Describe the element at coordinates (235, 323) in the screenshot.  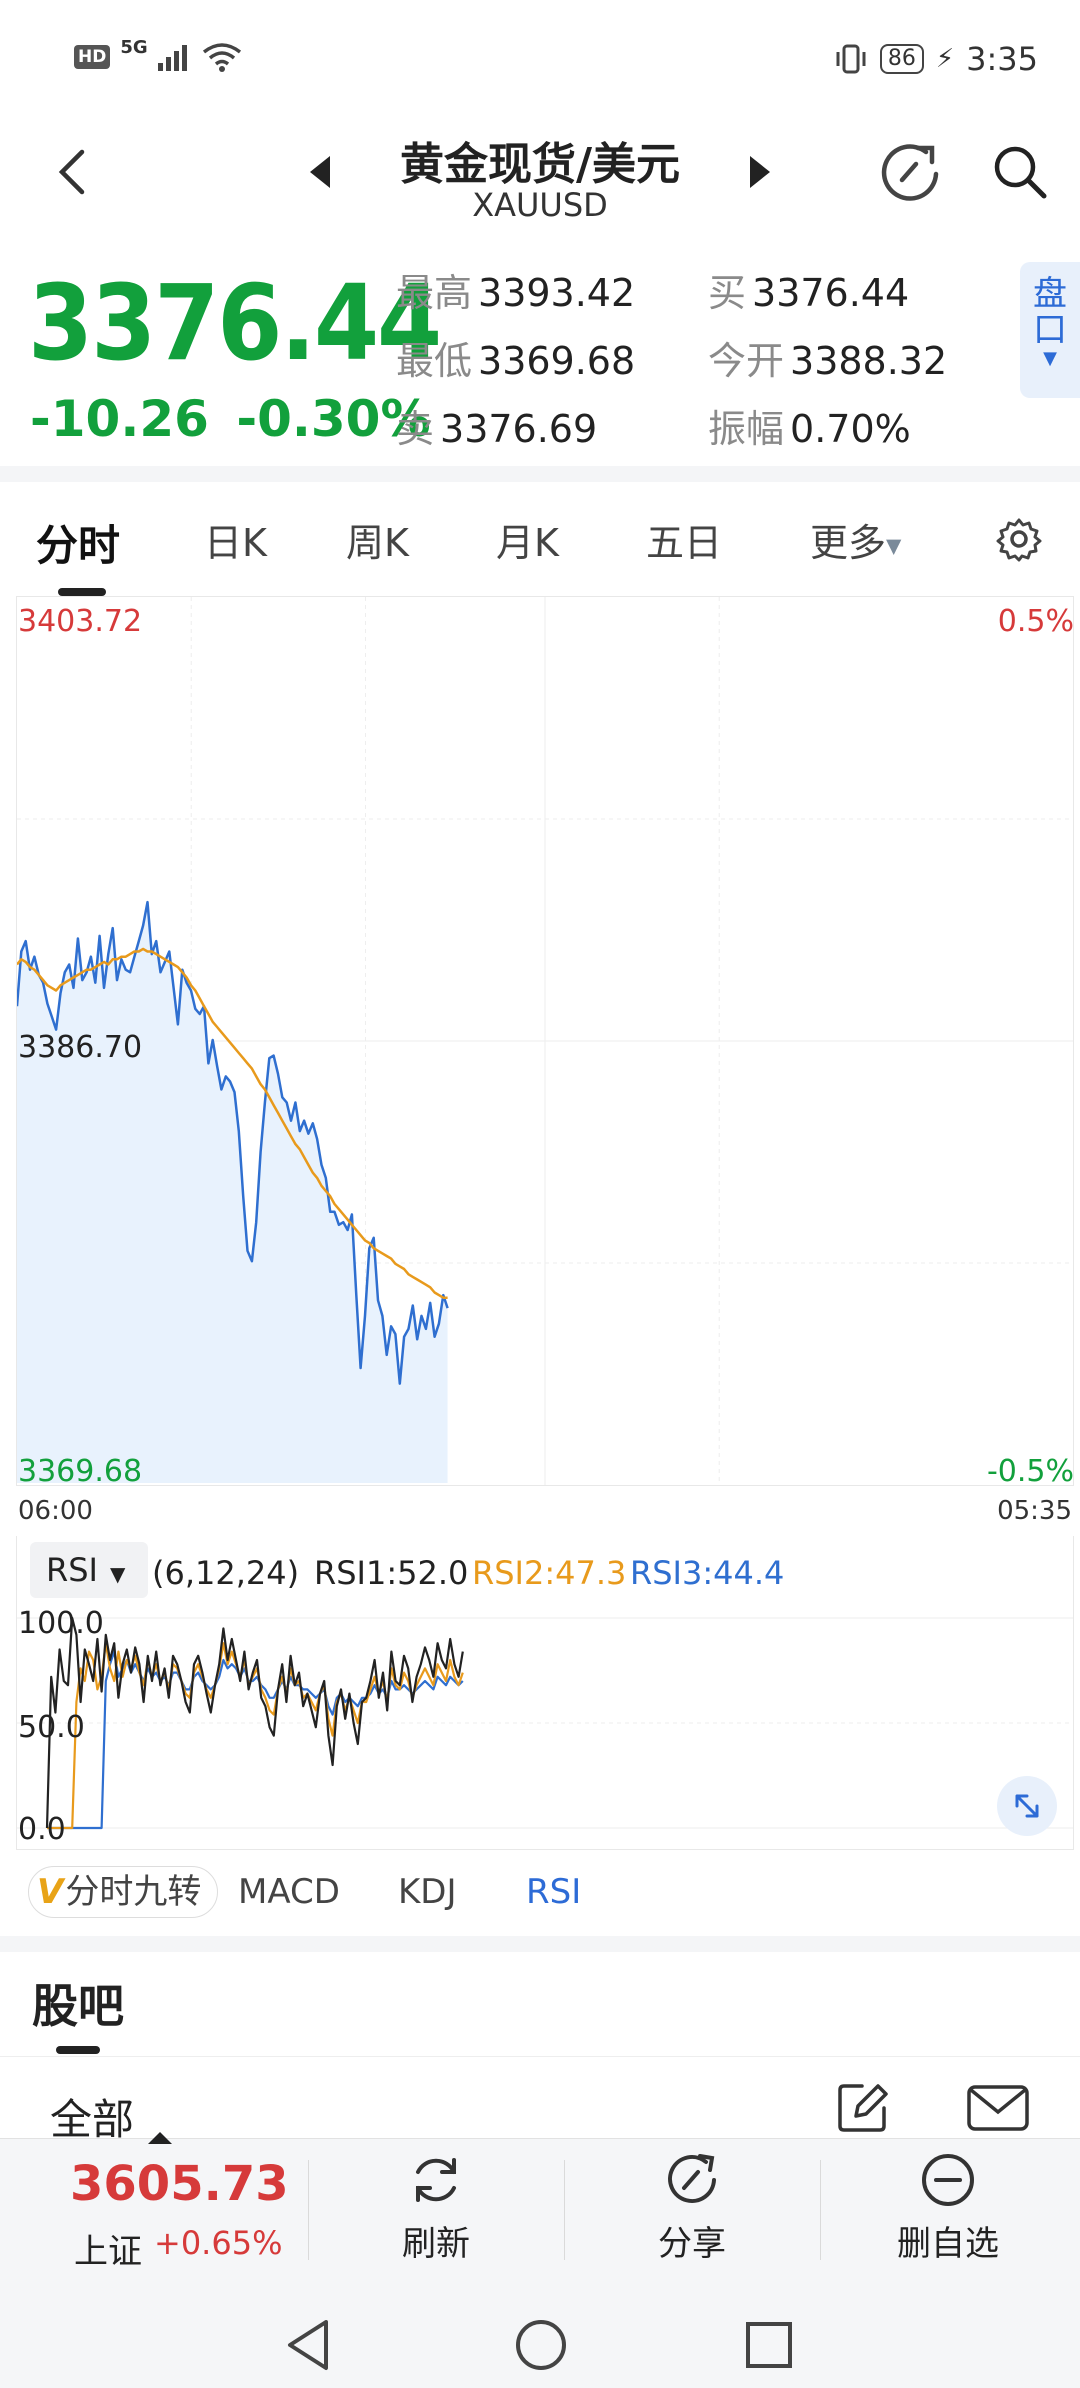
I see `current-price: 3376.44` at that location.